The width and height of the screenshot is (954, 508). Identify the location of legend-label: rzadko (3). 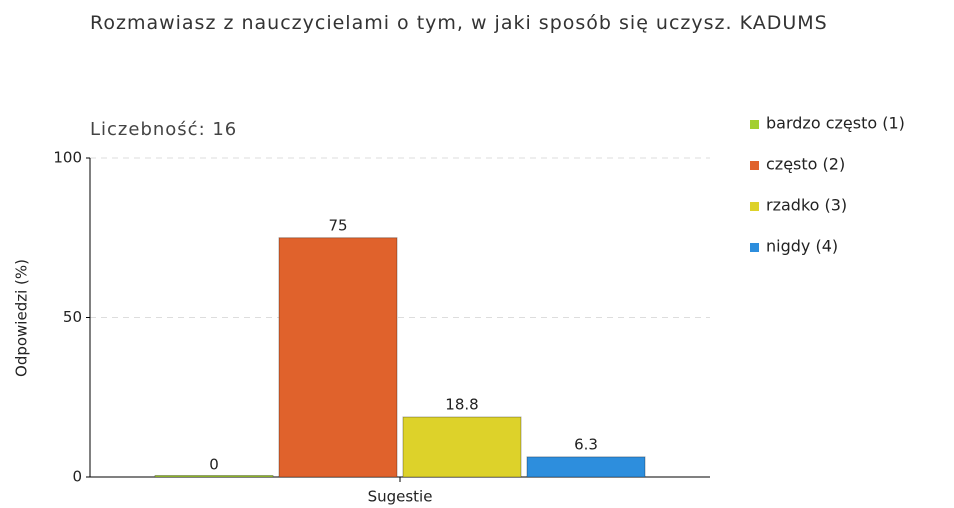
(806, 205).